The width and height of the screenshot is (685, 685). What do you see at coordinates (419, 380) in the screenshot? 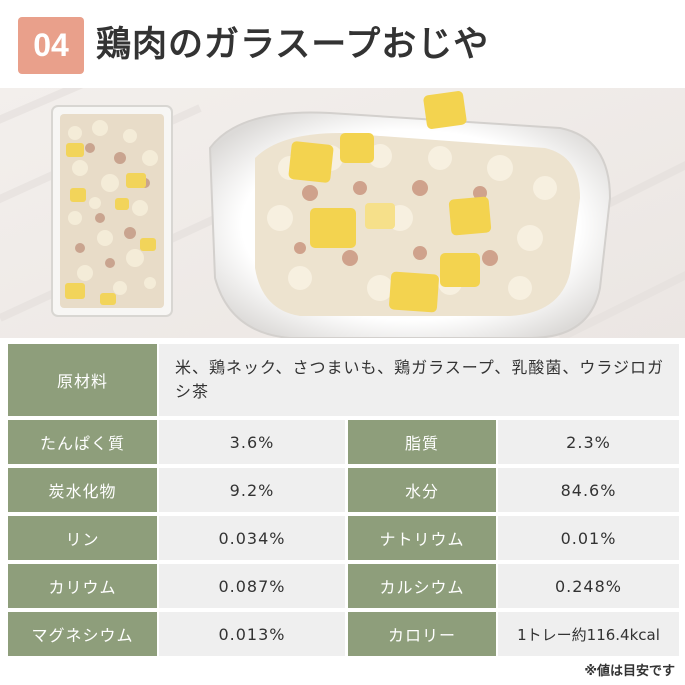
I see `ingredients-value: 米、鶏ネック、さつまいも、鶏ガラスープ、乳酸菌、ウラジロガシ茶` at bounding box center [419, 380].